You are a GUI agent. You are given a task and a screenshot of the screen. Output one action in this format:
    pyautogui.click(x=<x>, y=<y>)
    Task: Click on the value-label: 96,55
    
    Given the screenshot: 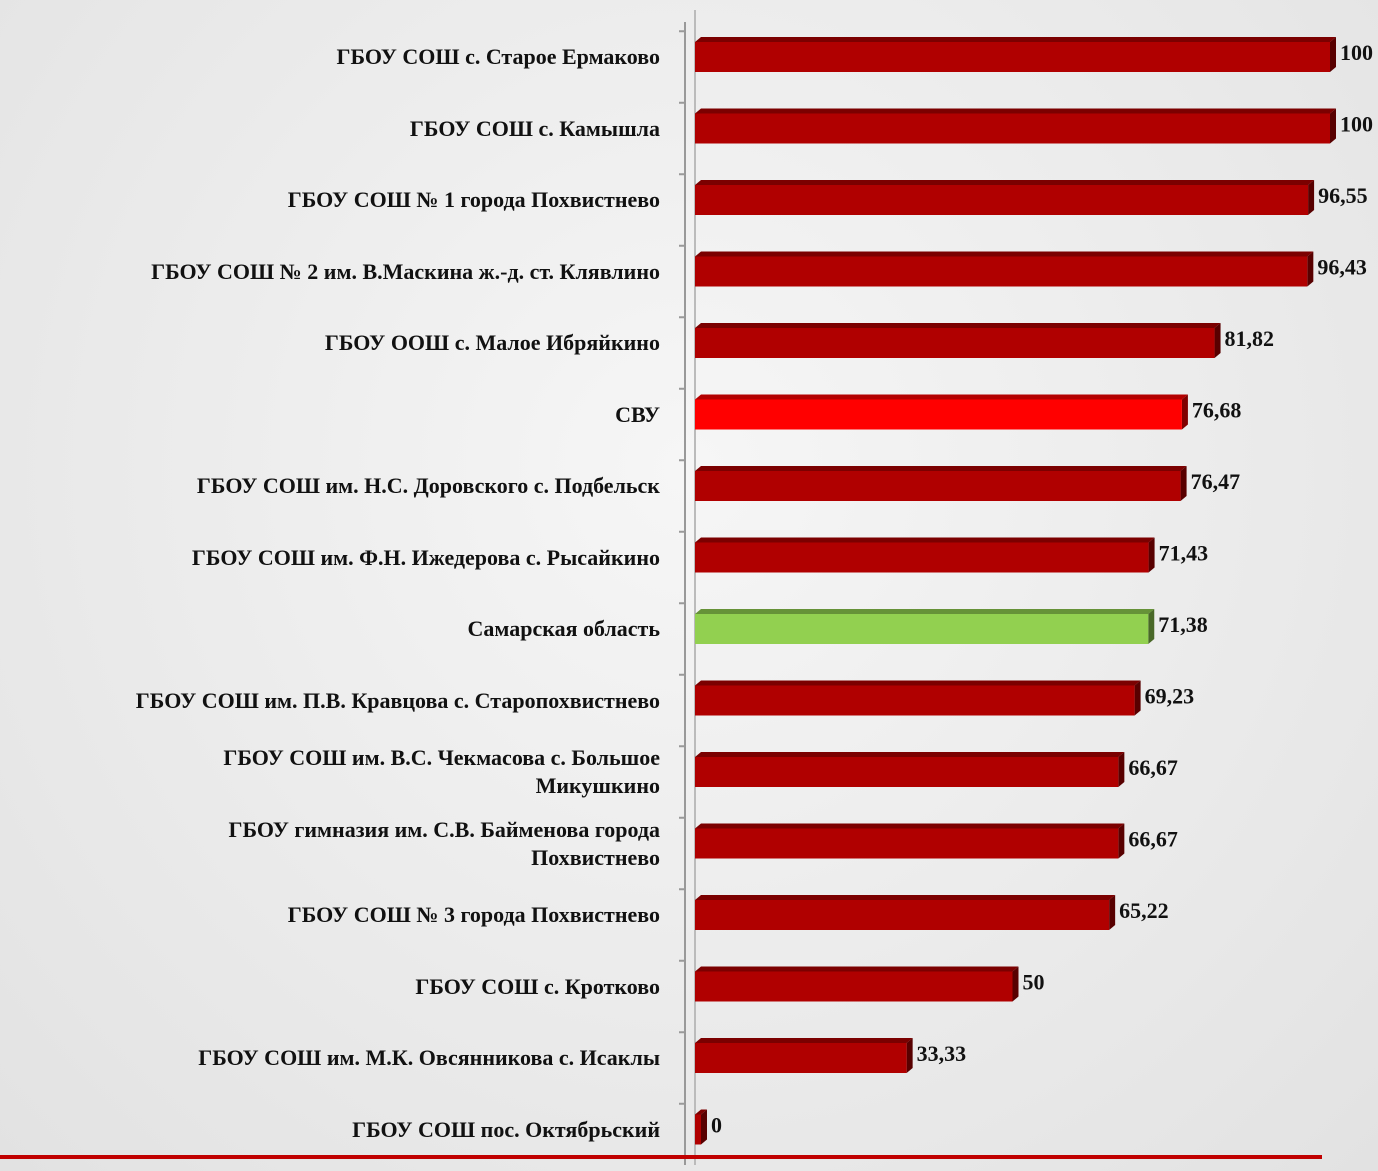 What is the action you would take?
    pyautogui.click(x=1343, y=195)
    